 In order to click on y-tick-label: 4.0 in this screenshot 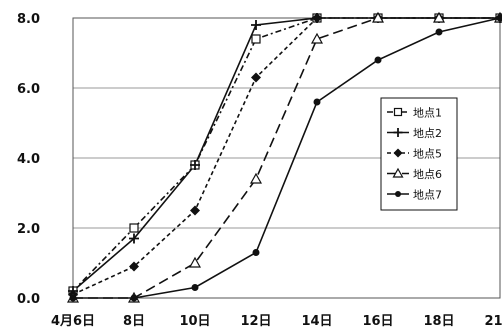, I will do `click(28, 159)`.